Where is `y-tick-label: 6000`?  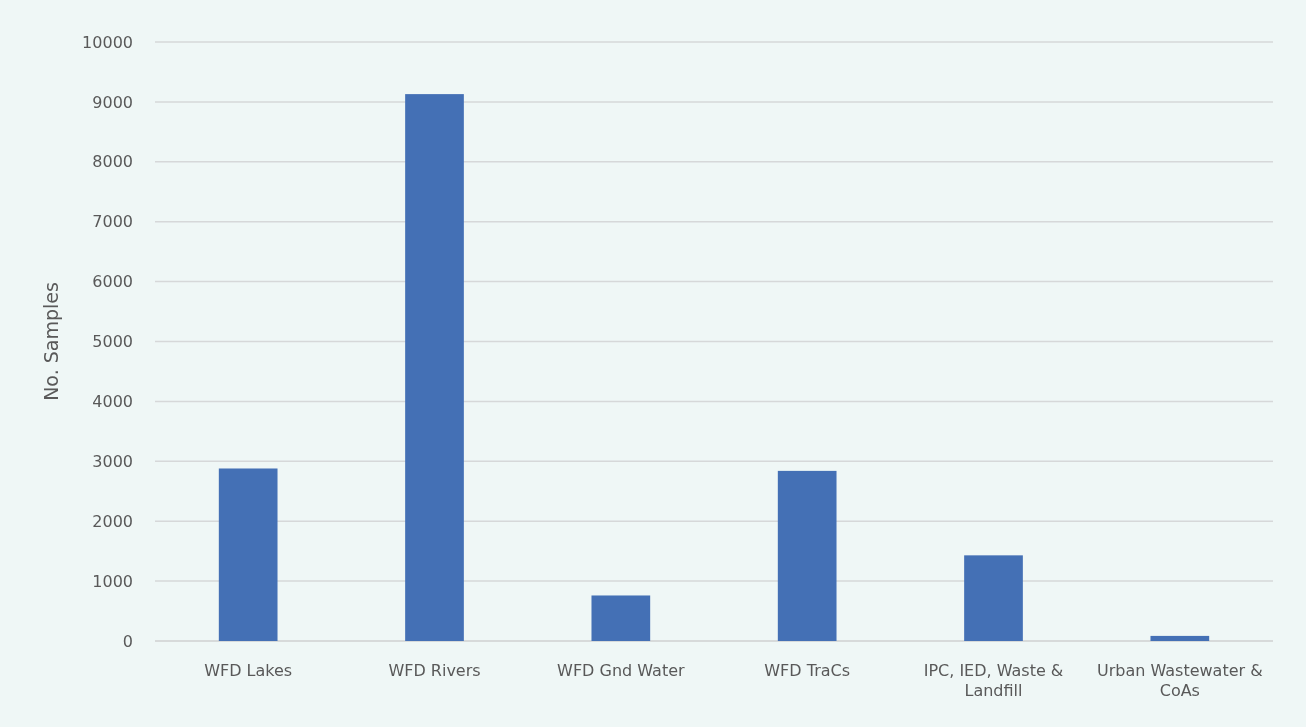 y-tick-label: 6000 is located at coordinates (112, 282).